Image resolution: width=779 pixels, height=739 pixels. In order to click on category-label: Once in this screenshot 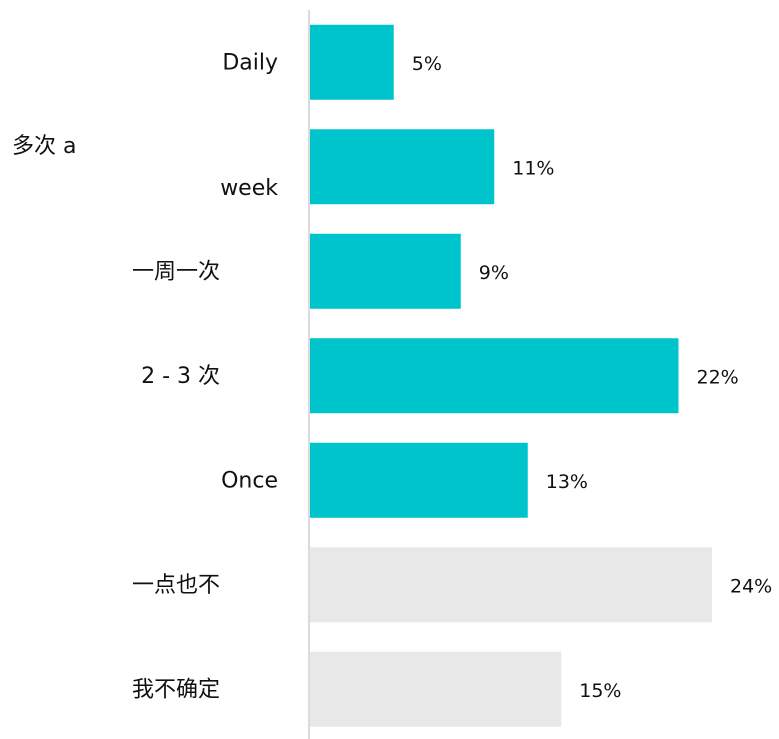, I will do `click(249, 480)`.